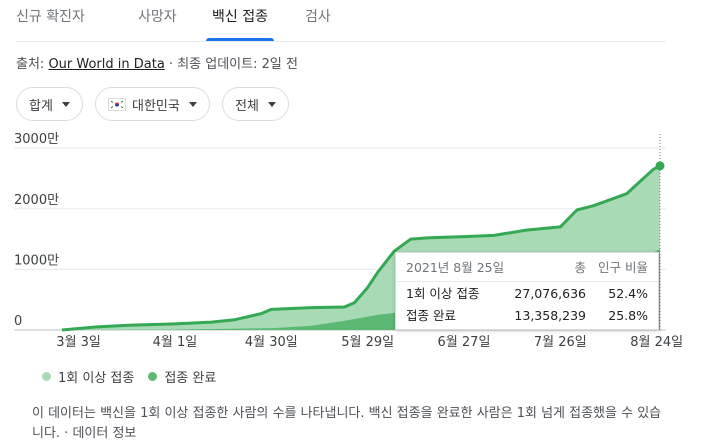 The height and width of the screenshot is (444, 704). I want to click on metric-dropdown: 합계, so click(49, 104).